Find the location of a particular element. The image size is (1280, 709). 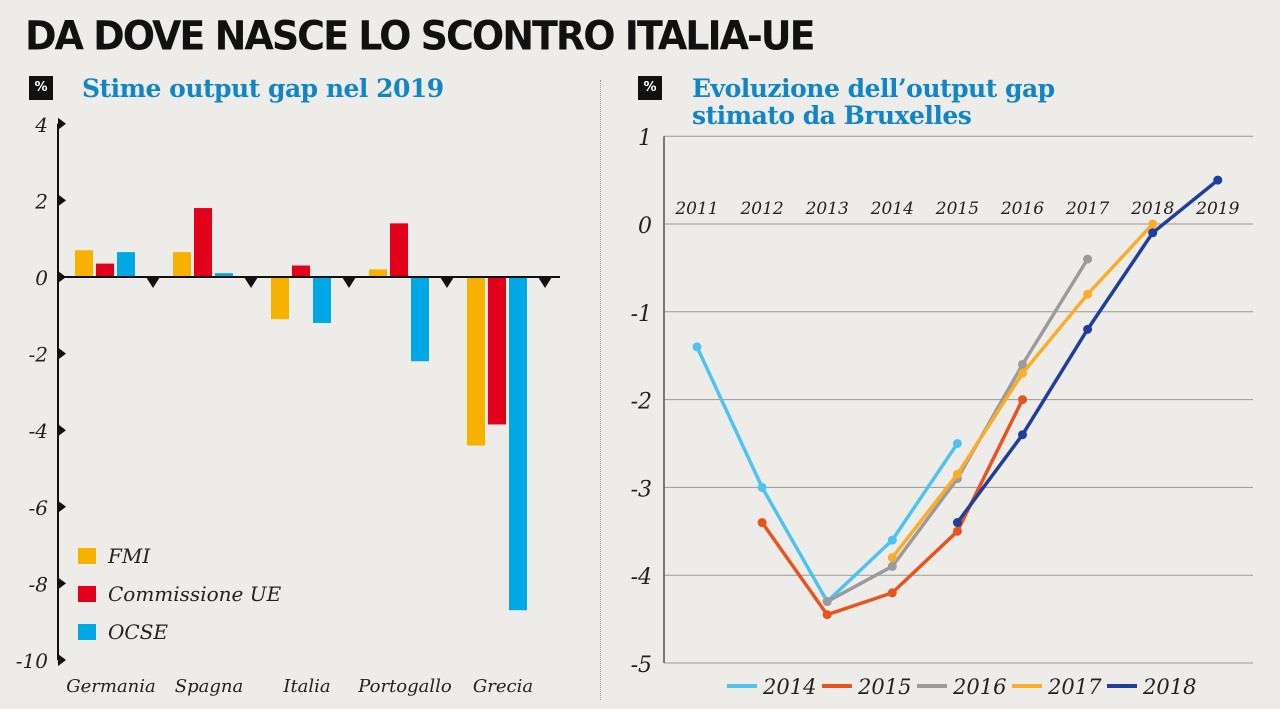

x-tick-label: 2019 is located at coordinates (1217, 209).